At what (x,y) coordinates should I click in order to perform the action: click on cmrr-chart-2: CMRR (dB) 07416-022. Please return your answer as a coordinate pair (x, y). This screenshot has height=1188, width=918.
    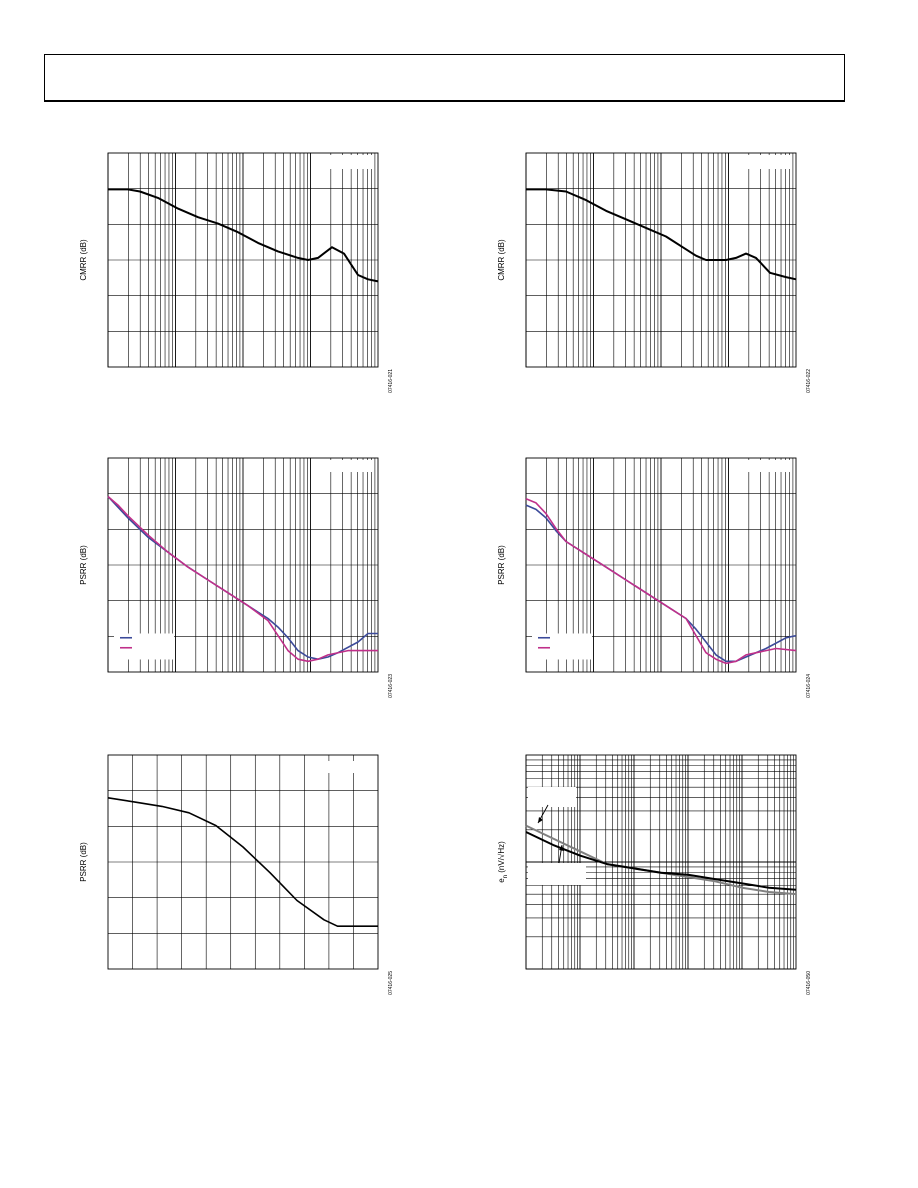
    Looking at the image, I should click on (654, 272).